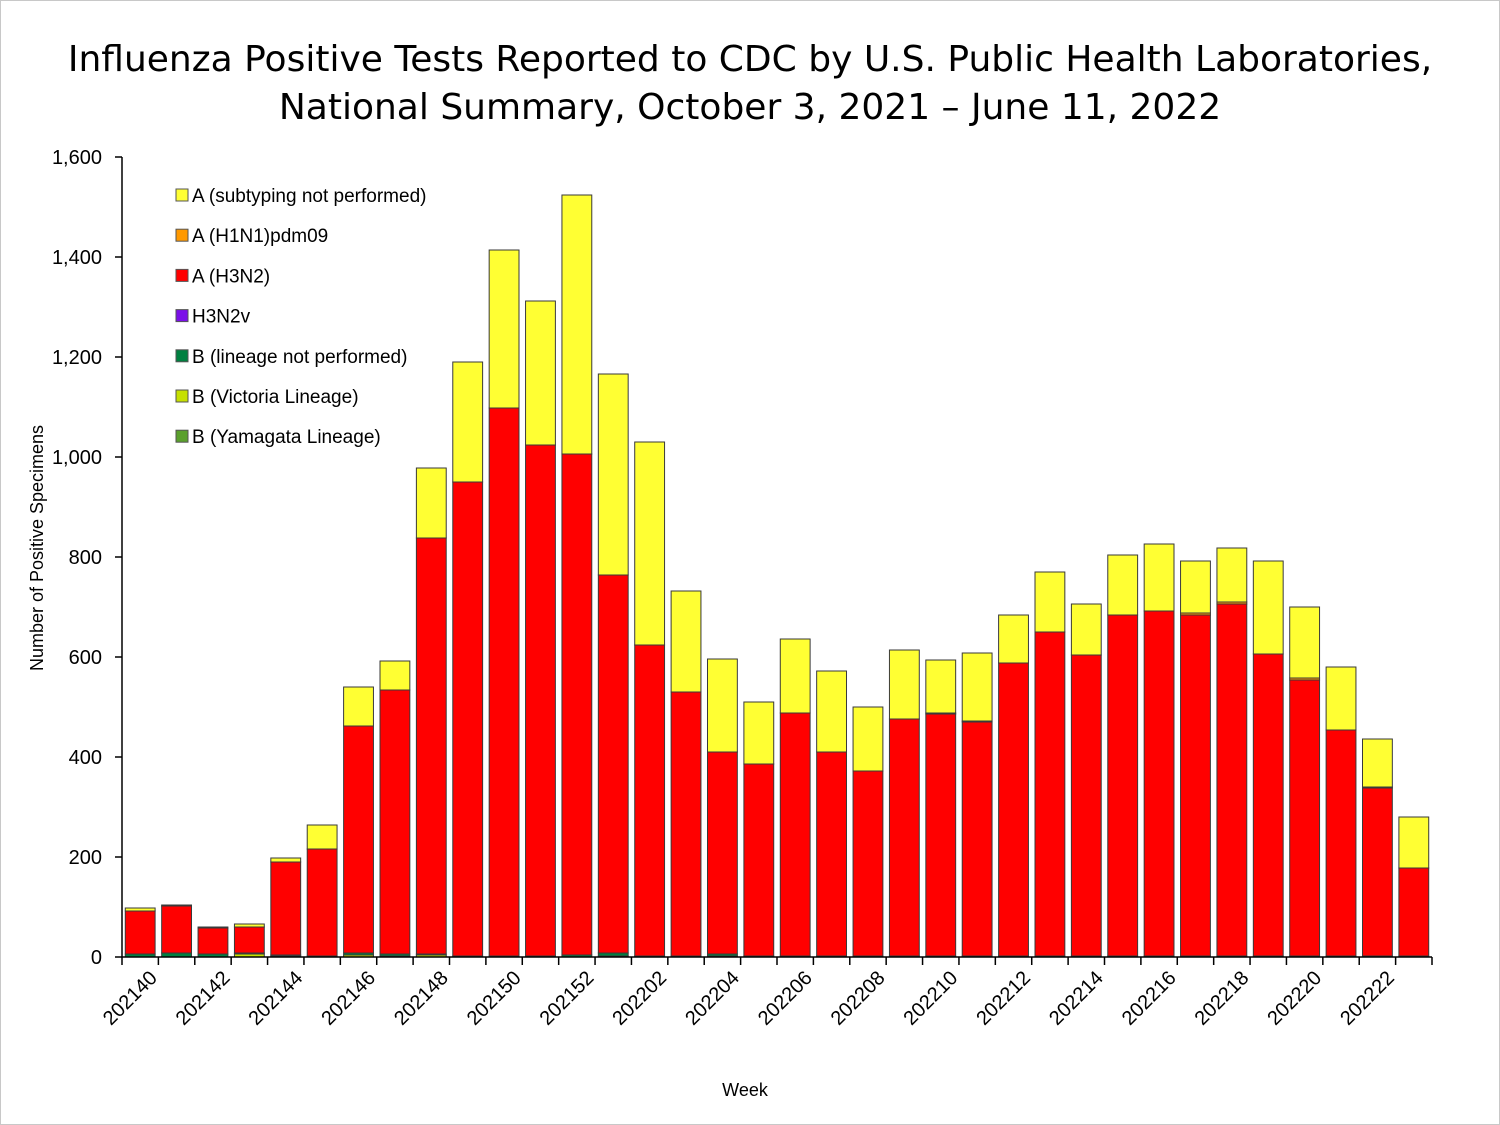  I want to click on y-axis: 0 200 400 600 800 1,000 1,200 1,400 1,600, so click(87, 558).